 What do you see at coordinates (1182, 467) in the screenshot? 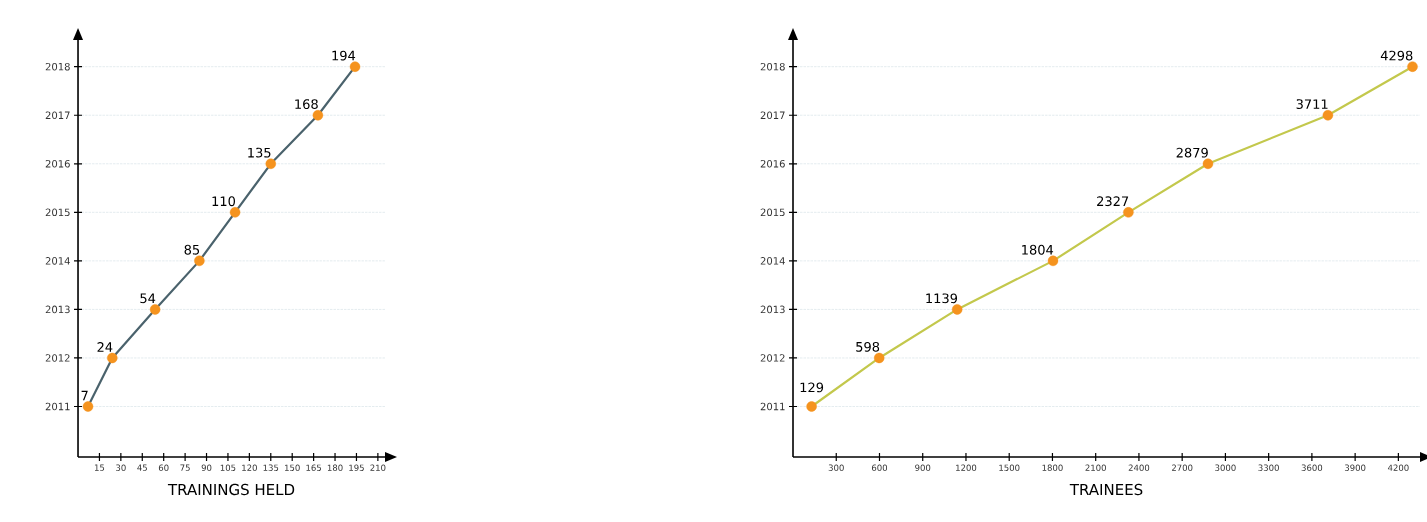
I see `x-tick-label: 2700` at bounding box center [1182, 467].